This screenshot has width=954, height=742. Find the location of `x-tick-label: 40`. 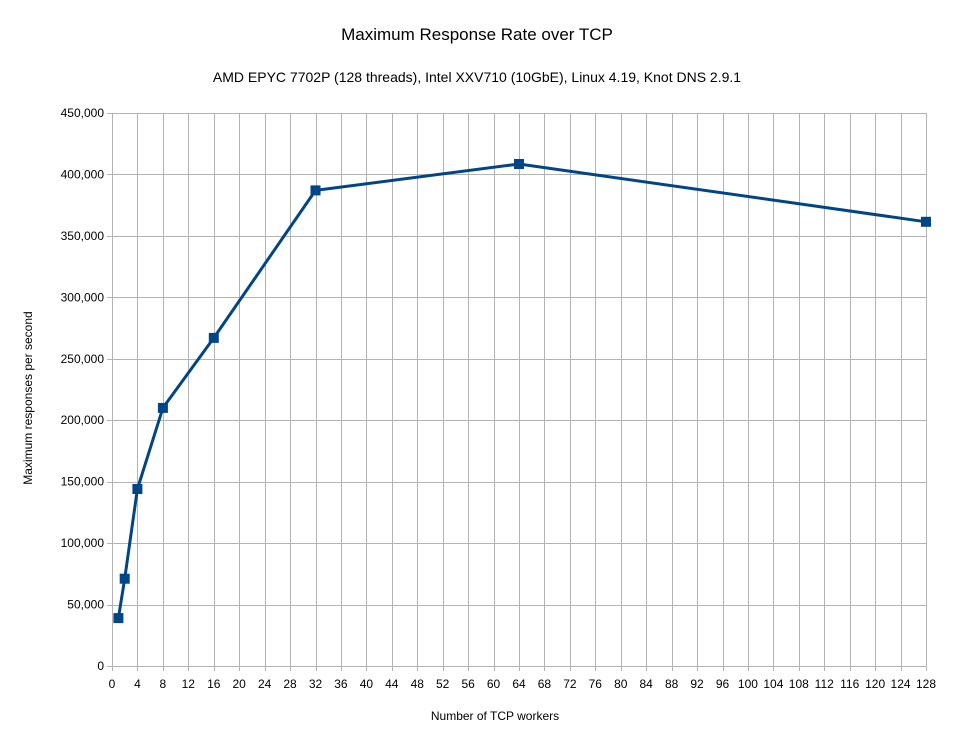

x-tick-label: 40 is located at coordinates (367, 684).